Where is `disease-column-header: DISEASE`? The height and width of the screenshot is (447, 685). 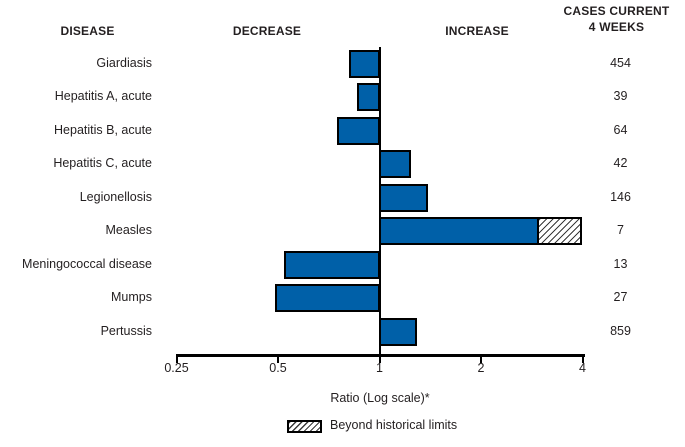 disease-column-header: DISEASE is located at coordinates (87, 31).